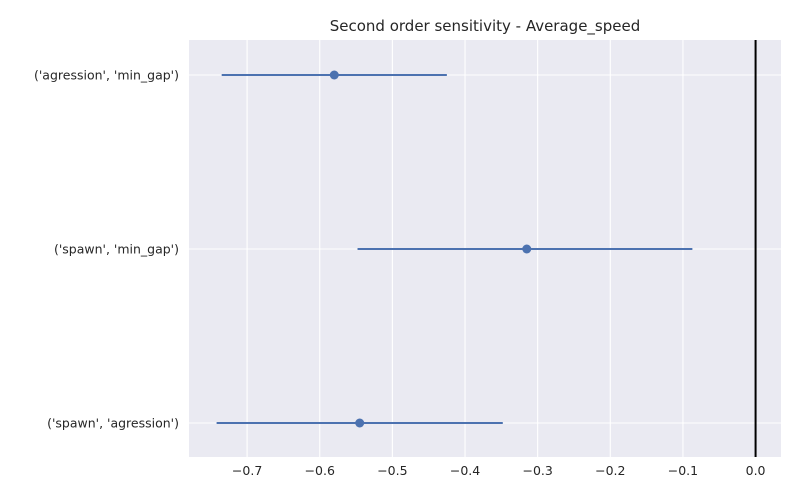  Describe the element at coordinates (247, 470) in the screenshot. I see `x-tick-label: −0.7` at that location.